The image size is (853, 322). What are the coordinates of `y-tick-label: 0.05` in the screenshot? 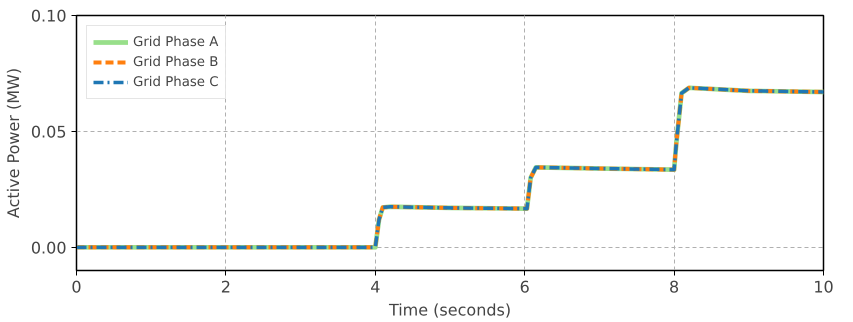 It's located at (48, 132).